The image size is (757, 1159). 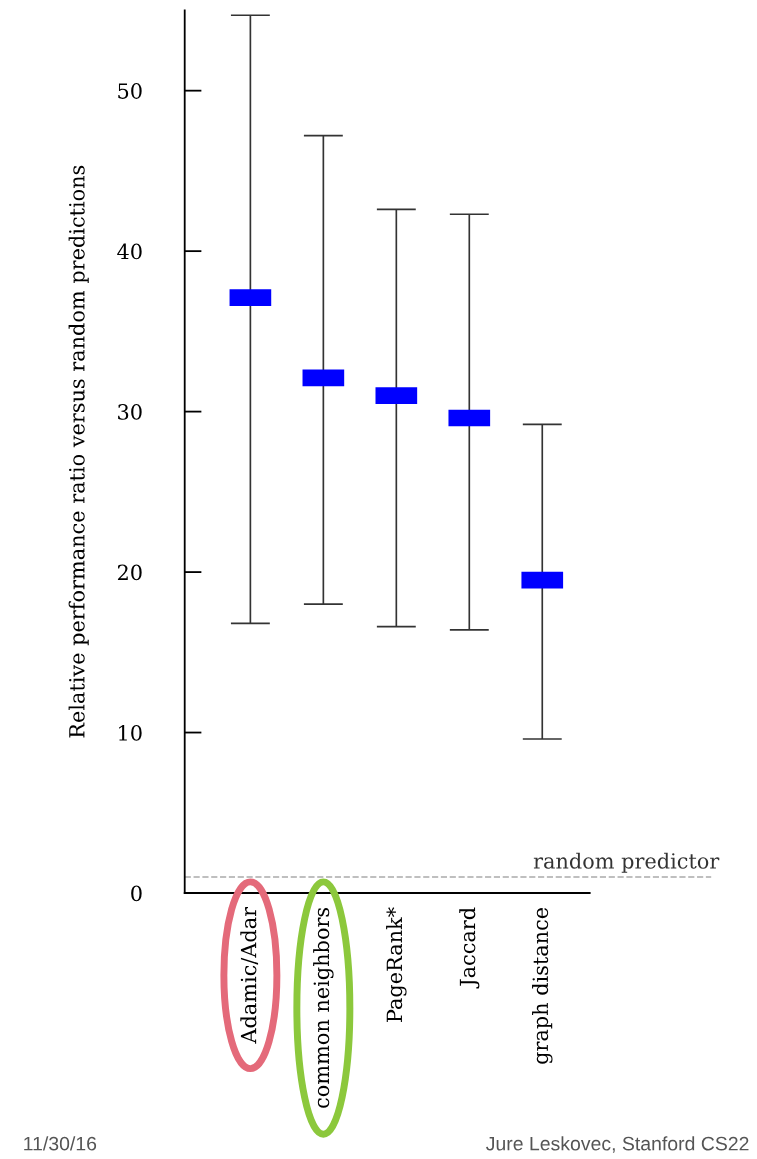 I want to click on y-tick-label: 40, so click(x=129, y=251).